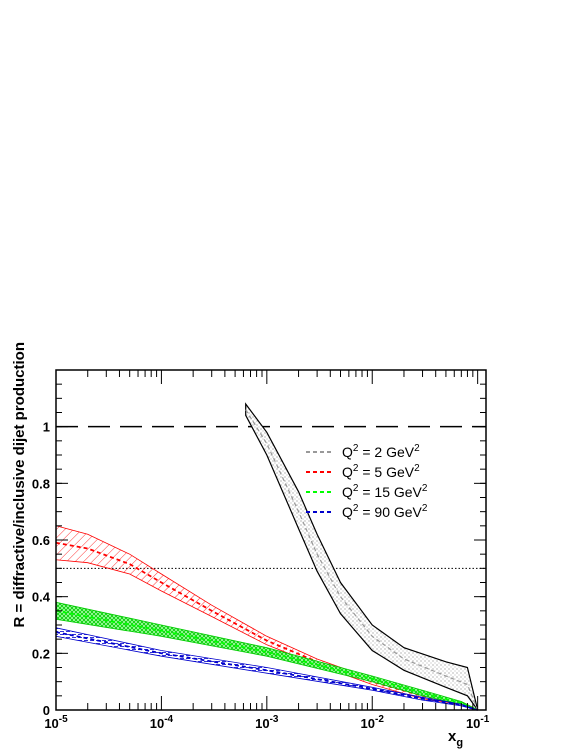 This screenshot has width=581, height=752. I want to click on legend-label-1: Q2 = 5 GeV2, so click(381, 471).